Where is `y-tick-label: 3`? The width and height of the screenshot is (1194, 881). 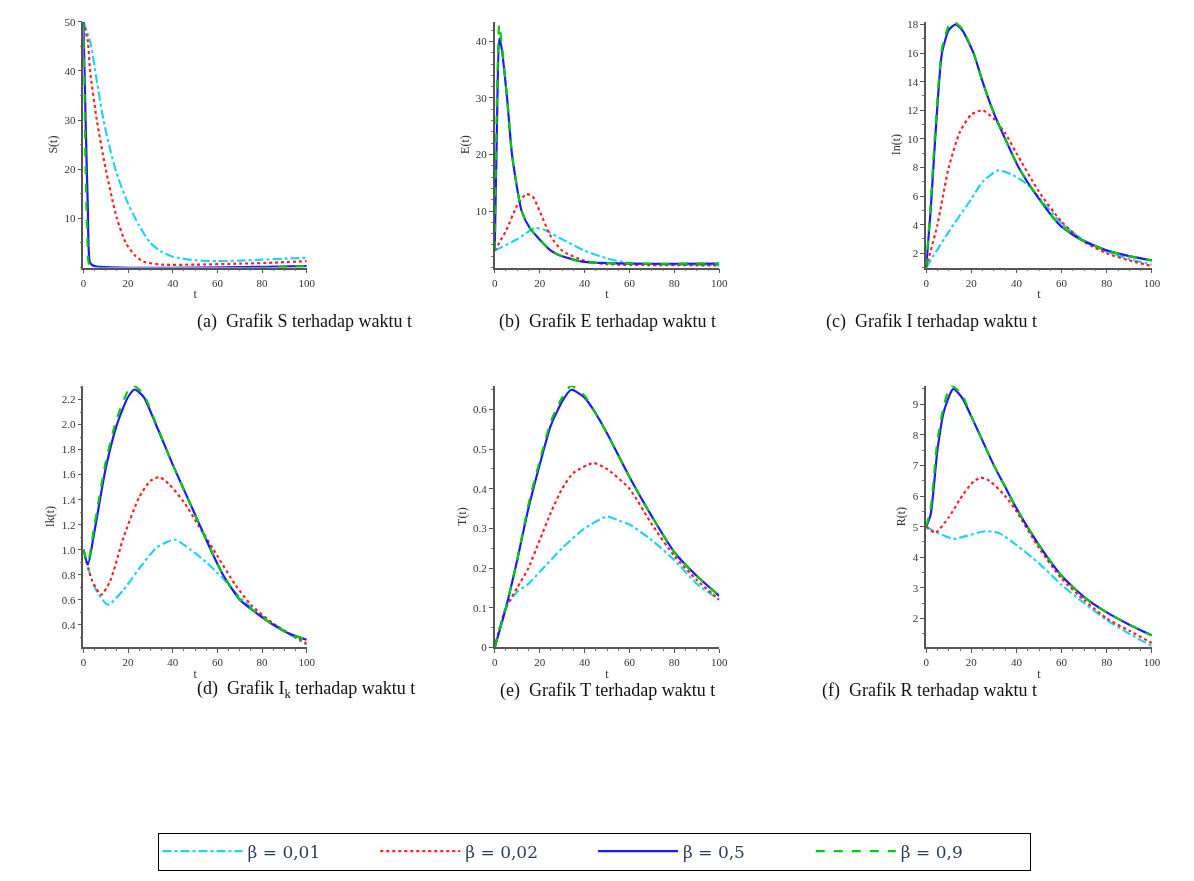
y-tick-label: 3 is located at coordinates (915, 587).